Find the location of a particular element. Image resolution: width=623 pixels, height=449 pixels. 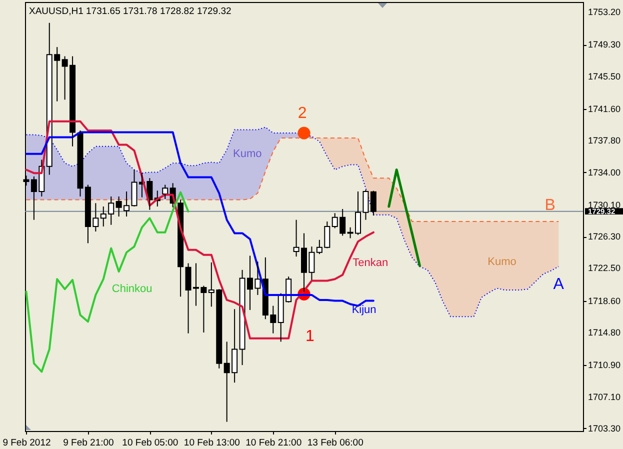

x-tick-label: 10 Feb 13:00 is located at coordinates (212, 443).